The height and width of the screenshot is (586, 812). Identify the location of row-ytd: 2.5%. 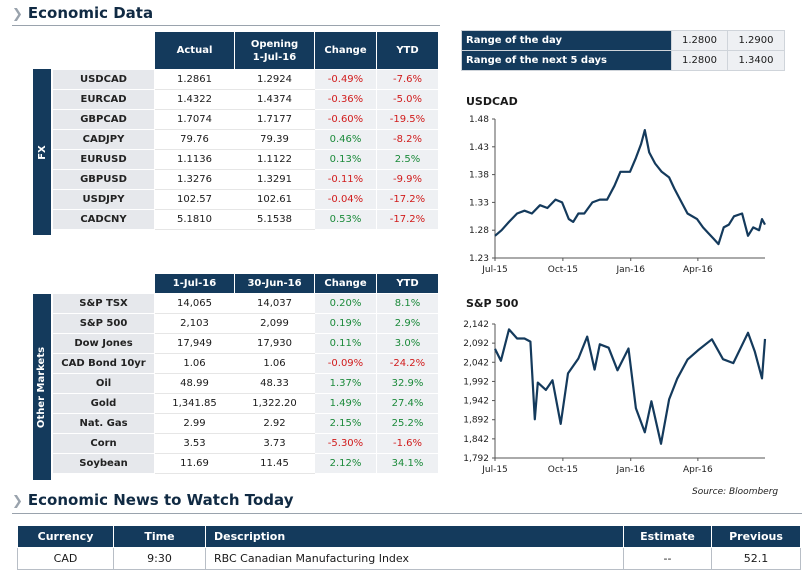
(407, 159).